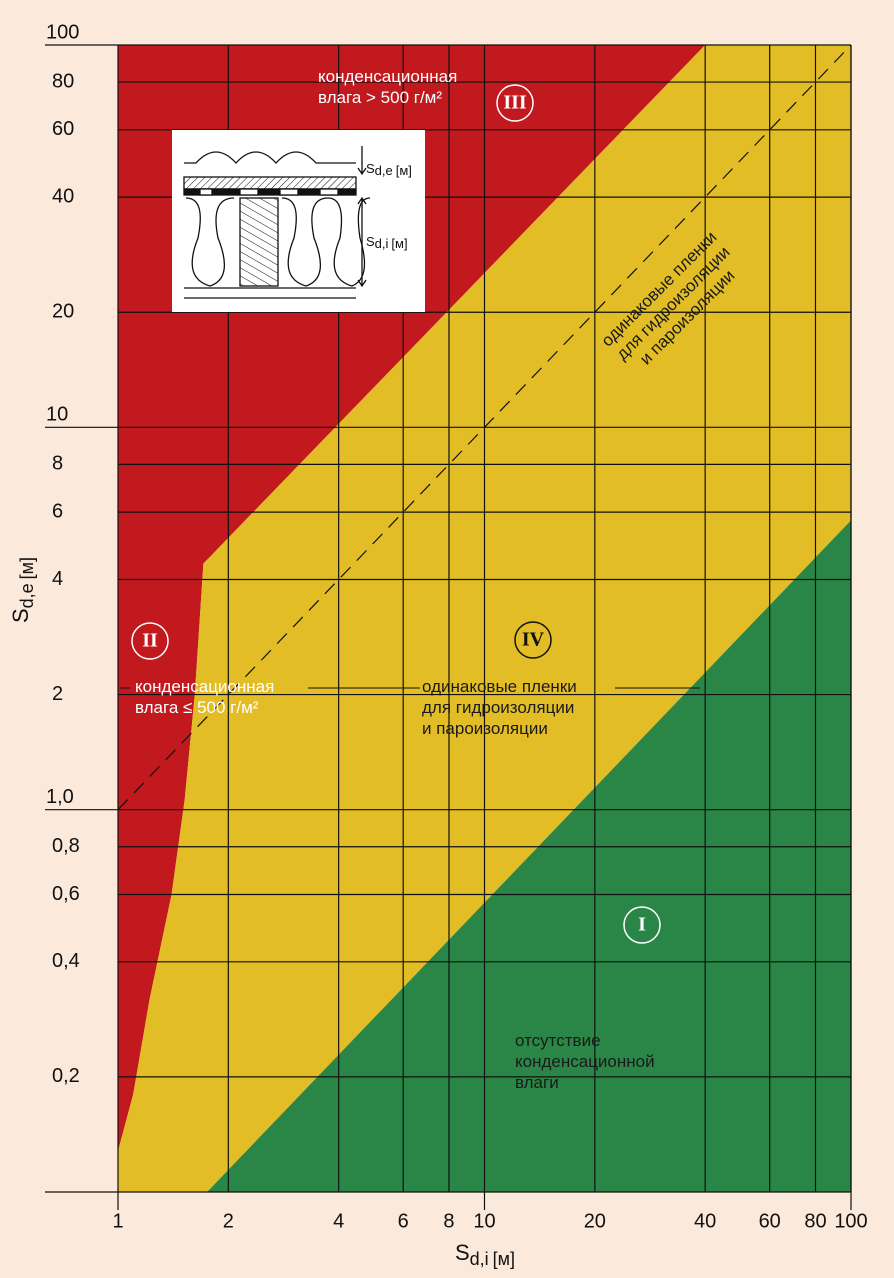 The width and height of the screenshot is (894, 1278). I want to click on region-text: отсутствие конденсационной влаги, so click(585, 1061).